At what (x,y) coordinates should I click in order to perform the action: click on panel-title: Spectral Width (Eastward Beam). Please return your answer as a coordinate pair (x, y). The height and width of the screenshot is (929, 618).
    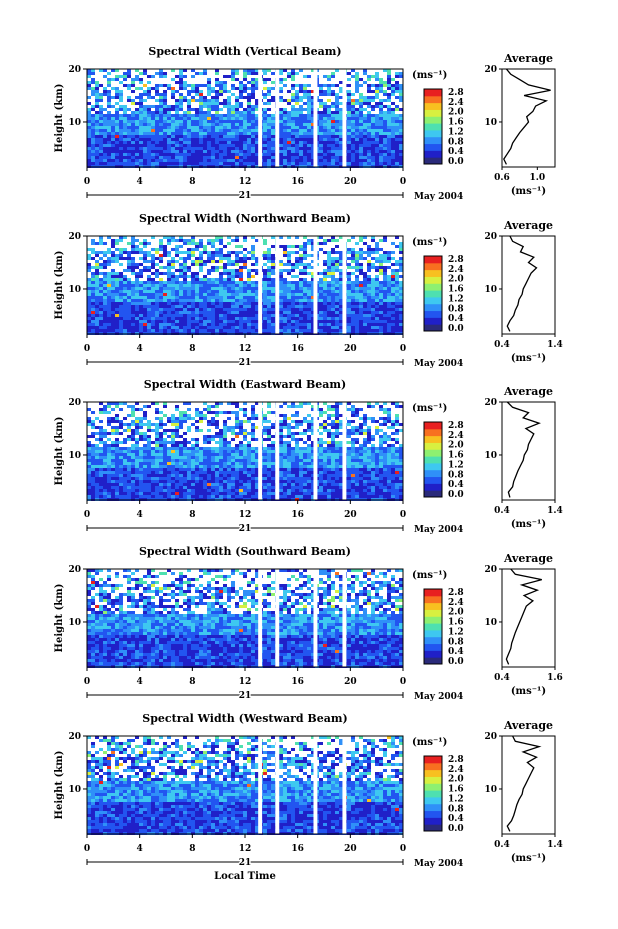
    Looking at the image, I should click on (245, 384).